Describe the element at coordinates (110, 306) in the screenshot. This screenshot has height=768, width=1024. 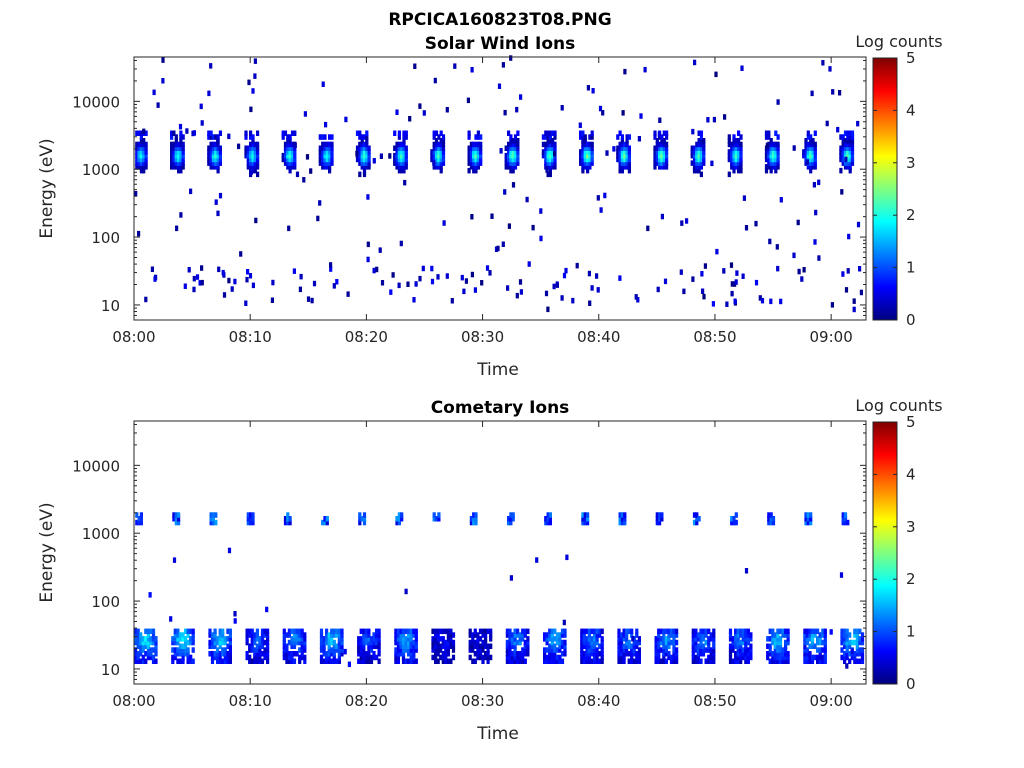
I see `y-tick-label: 10` at that location.